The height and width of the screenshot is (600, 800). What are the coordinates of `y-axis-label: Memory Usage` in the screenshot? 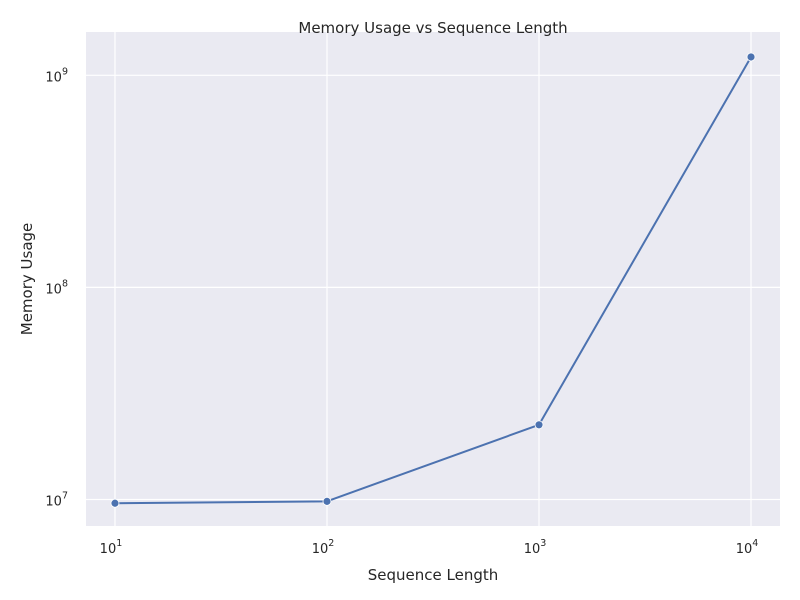 It's located at (27, 279).